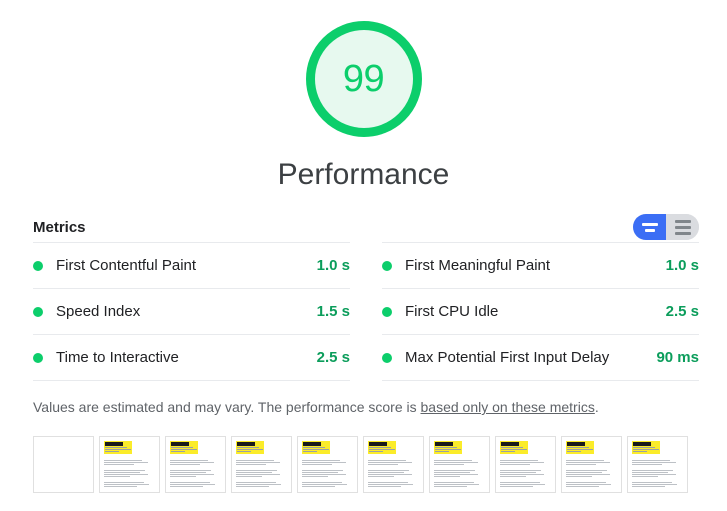  I want to click on screenshot-filmstrip, so click(366, 464).